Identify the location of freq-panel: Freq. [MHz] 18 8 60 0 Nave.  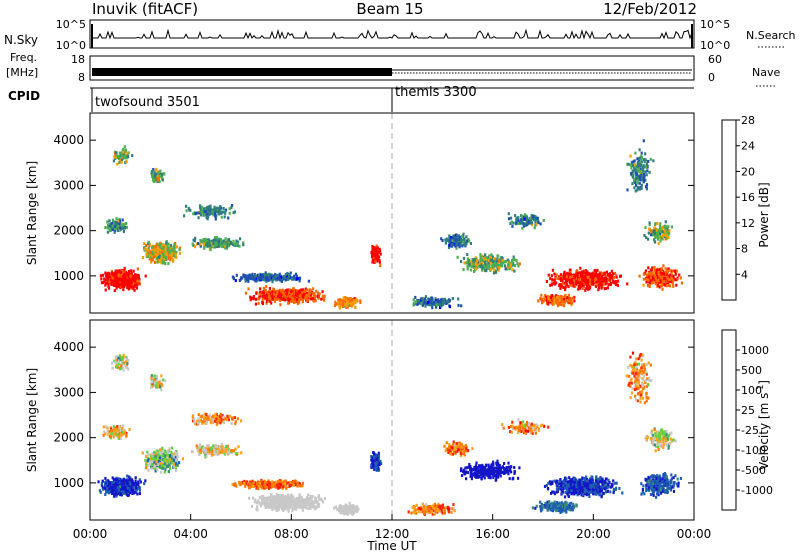
(393, 69).